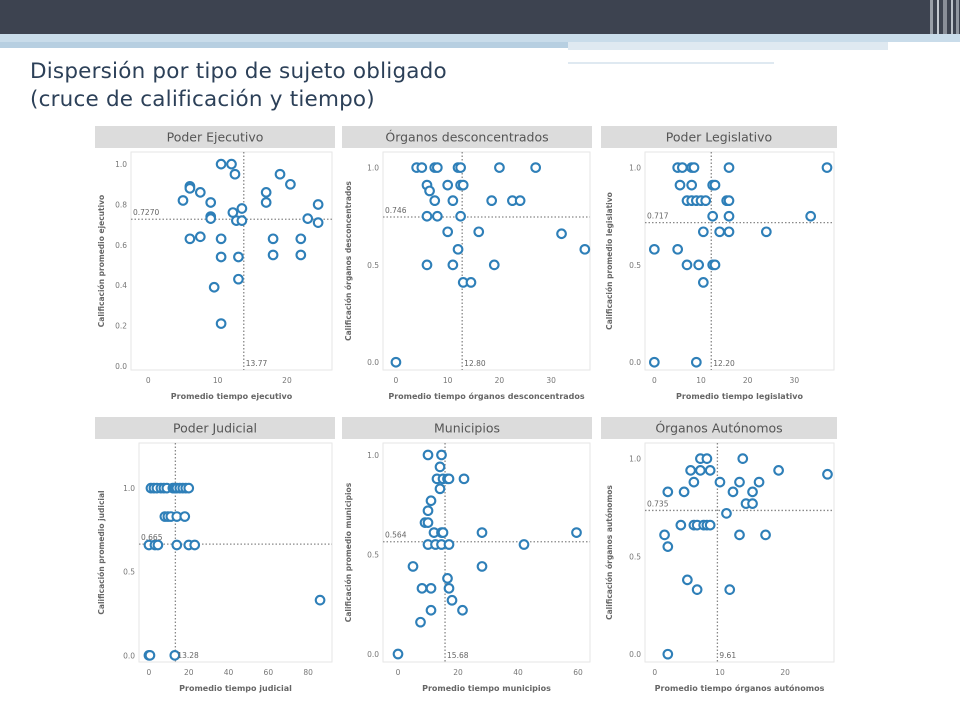  What do you see at coordinates (121, 245) in the screenshot?
I see `y-tick-label: 0.6` at bounding box center [121, 245].